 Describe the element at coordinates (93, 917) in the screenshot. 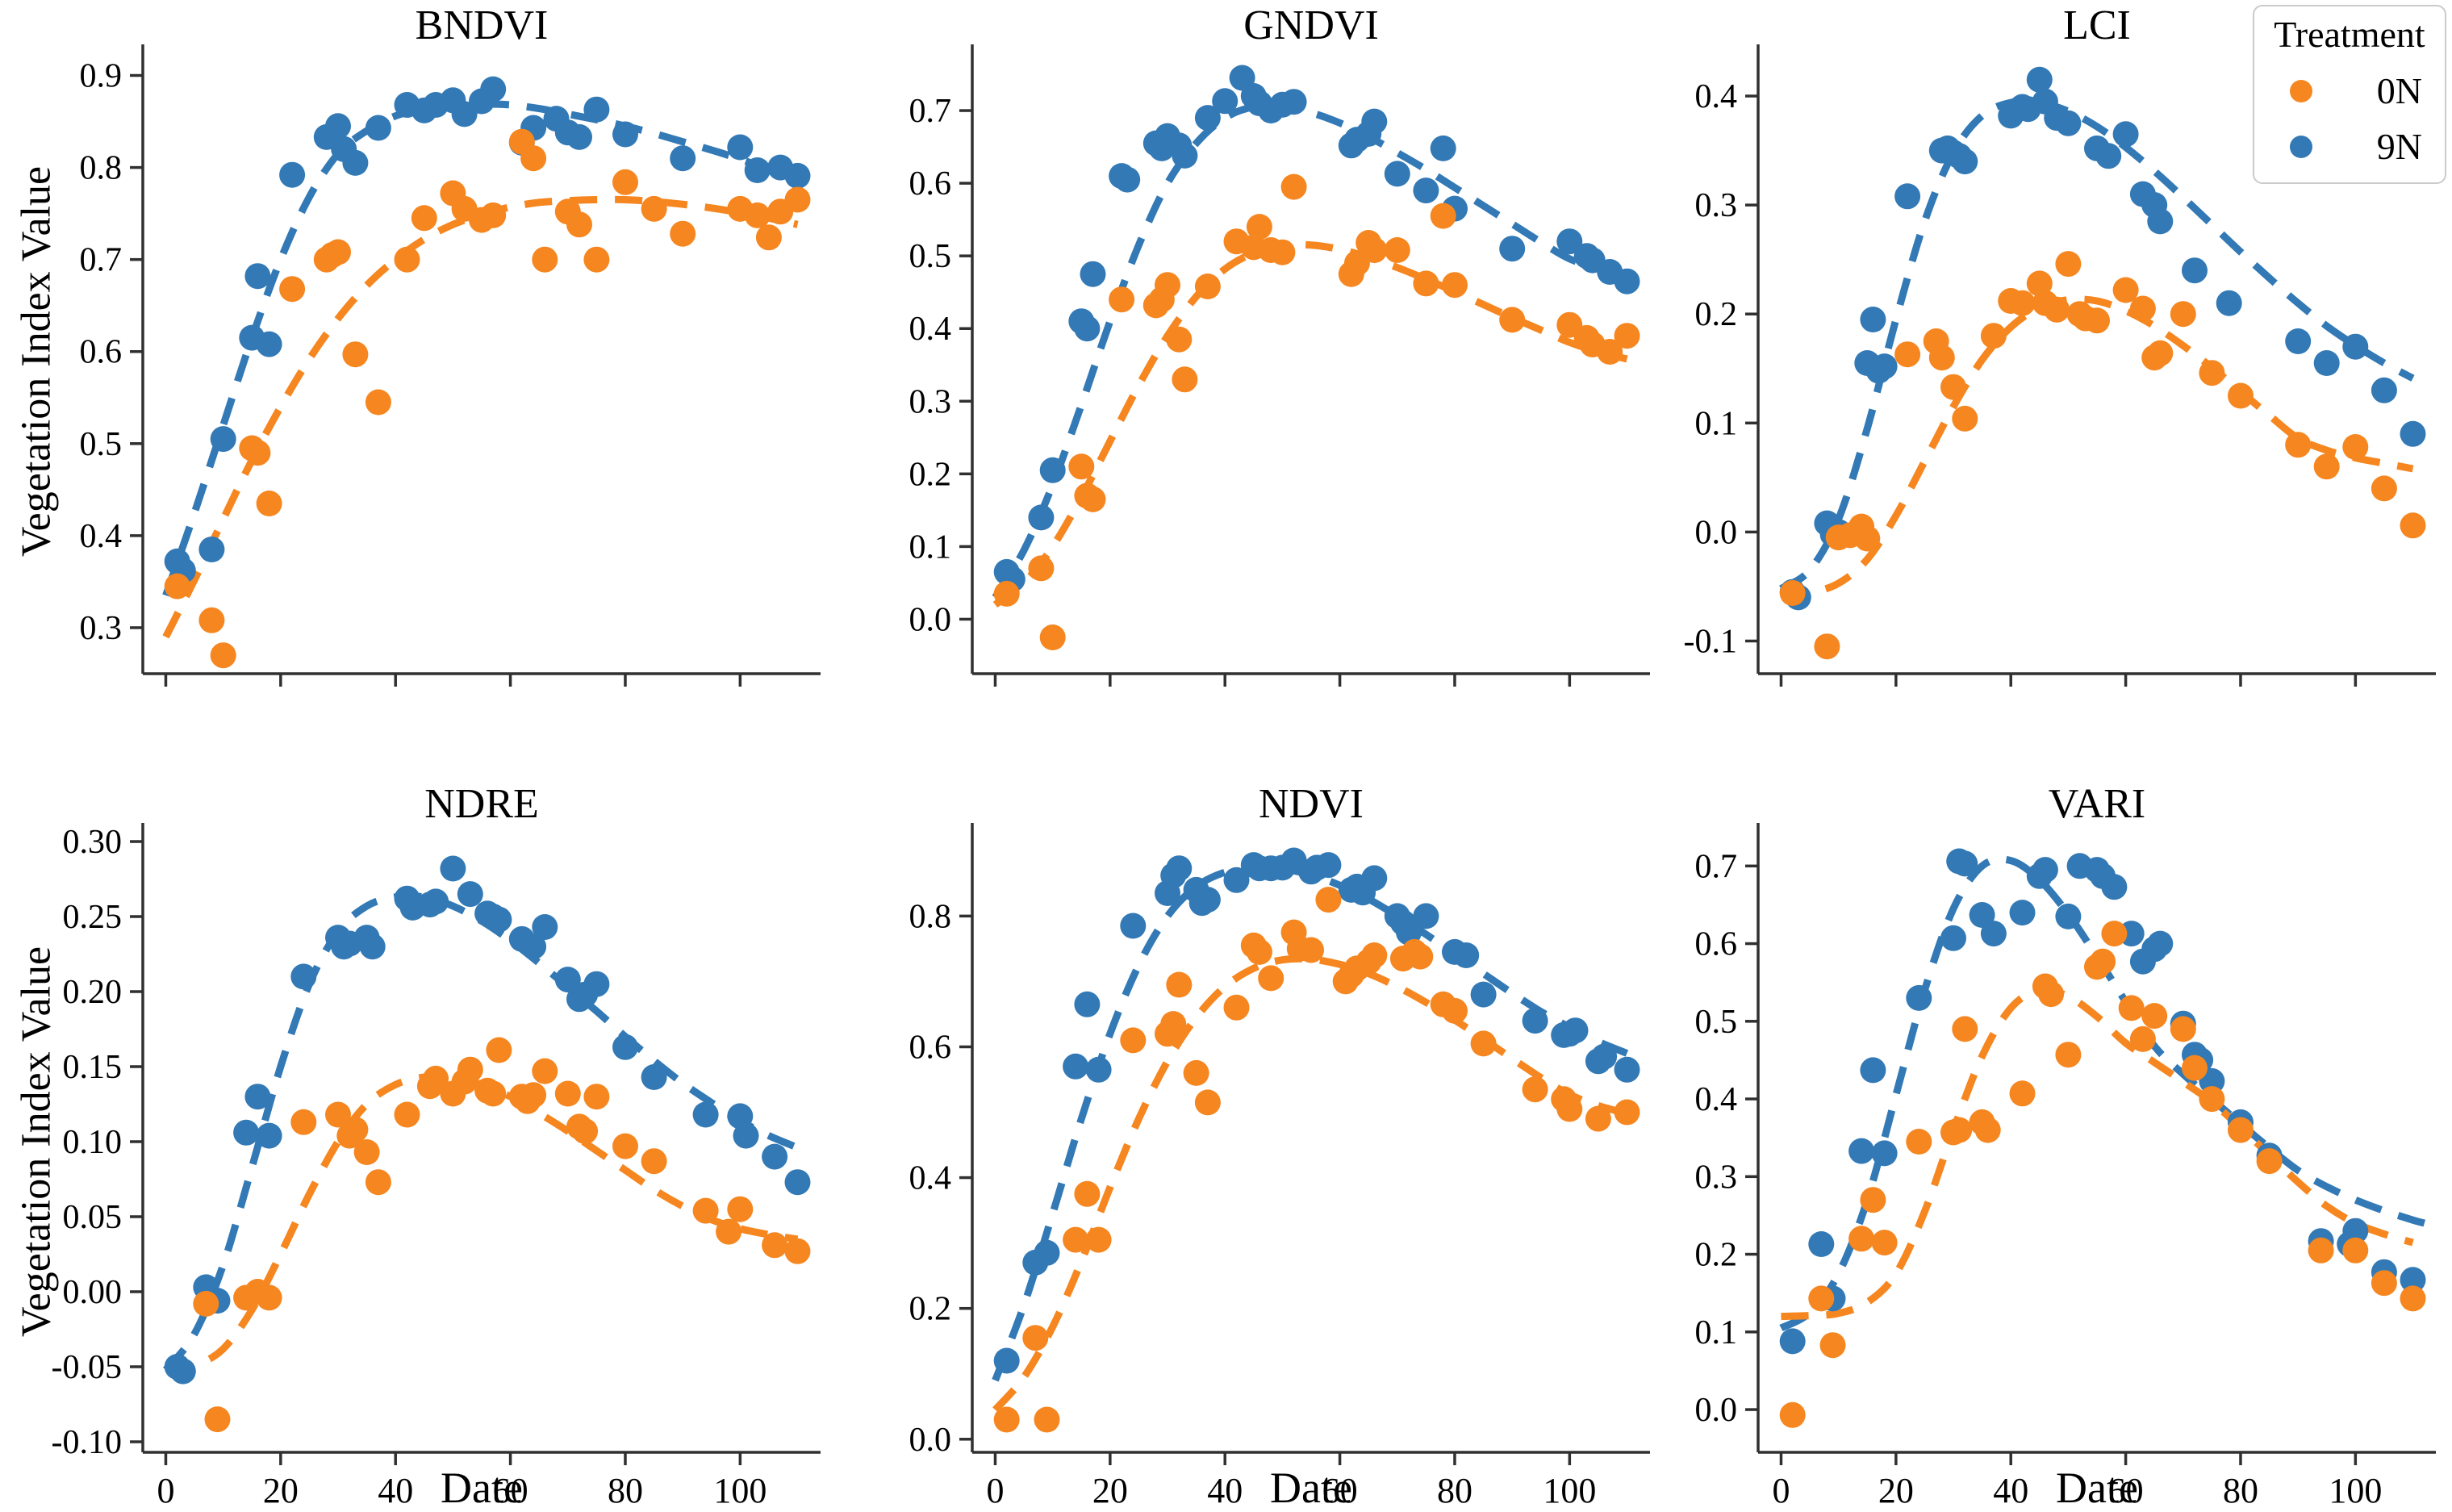

I see `svg-text: 0.25` at that location.